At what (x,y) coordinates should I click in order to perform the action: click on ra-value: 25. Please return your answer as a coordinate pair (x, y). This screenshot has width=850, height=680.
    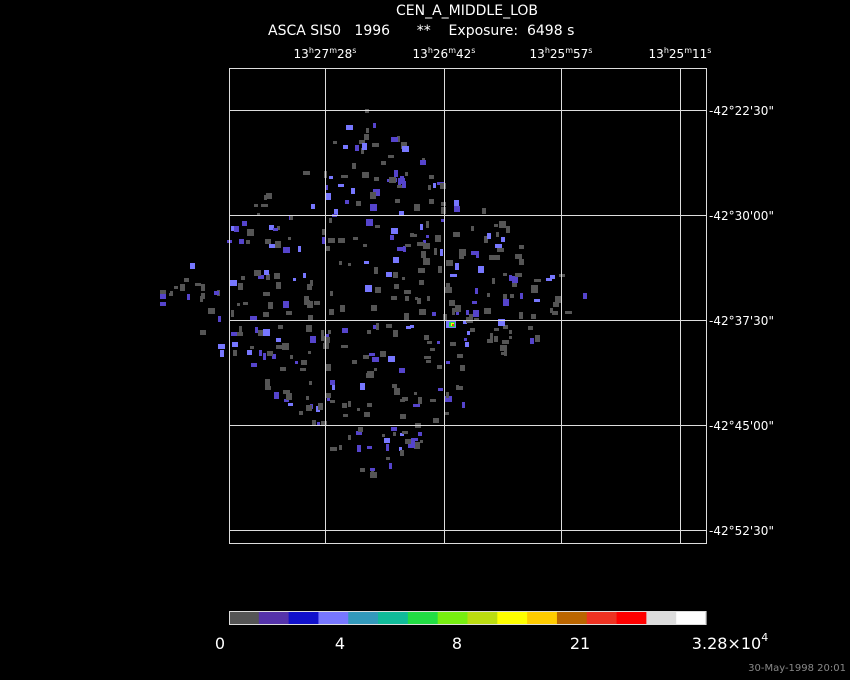
    Looking at the image, I should click on (676, 54).